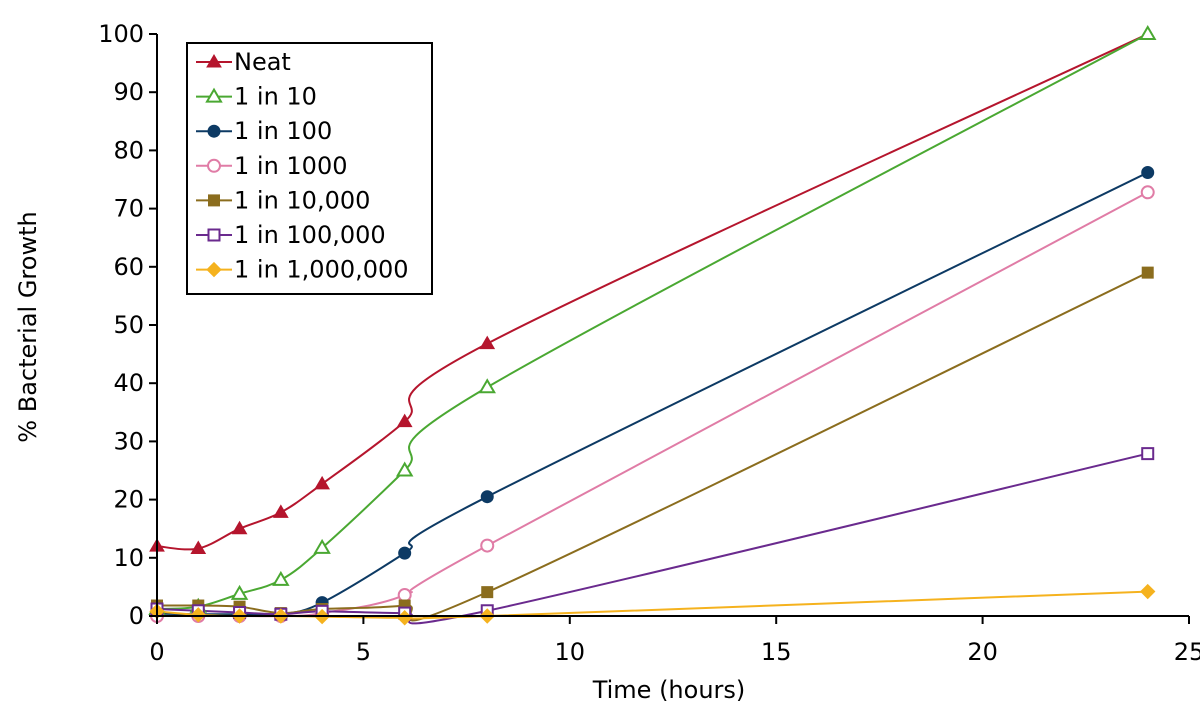 The width and height of the screenshot is (1200, 722). Describe the element at coordinates (128, 325) in the screenshot. I see `y-tick-label: 50` at that location.